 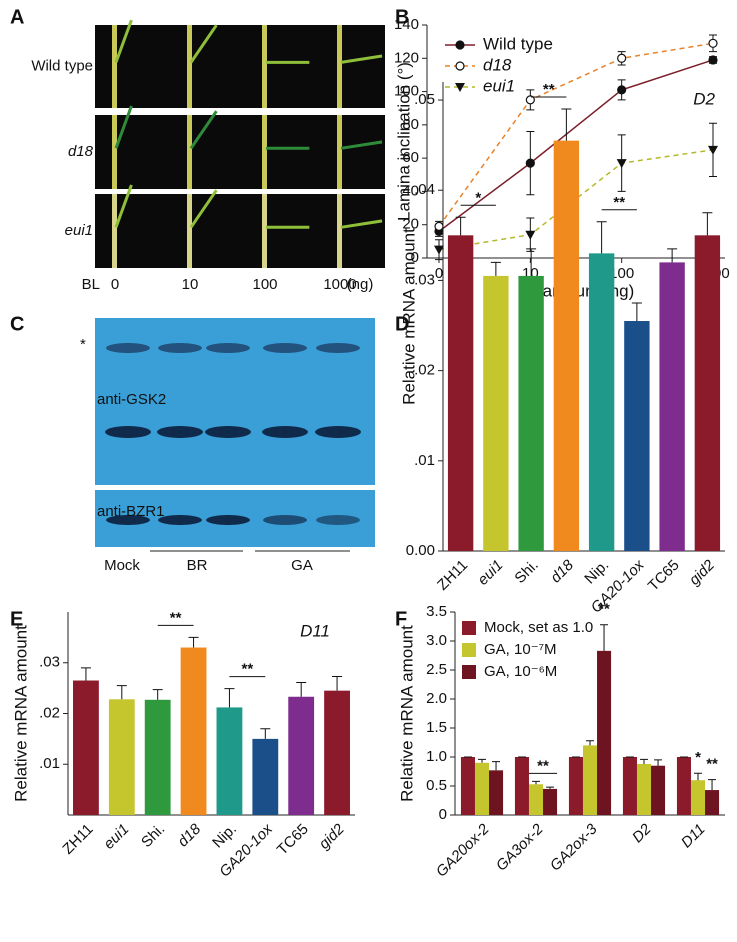 I want to click on y-tick-label: 80, so click(x=410, y=124).